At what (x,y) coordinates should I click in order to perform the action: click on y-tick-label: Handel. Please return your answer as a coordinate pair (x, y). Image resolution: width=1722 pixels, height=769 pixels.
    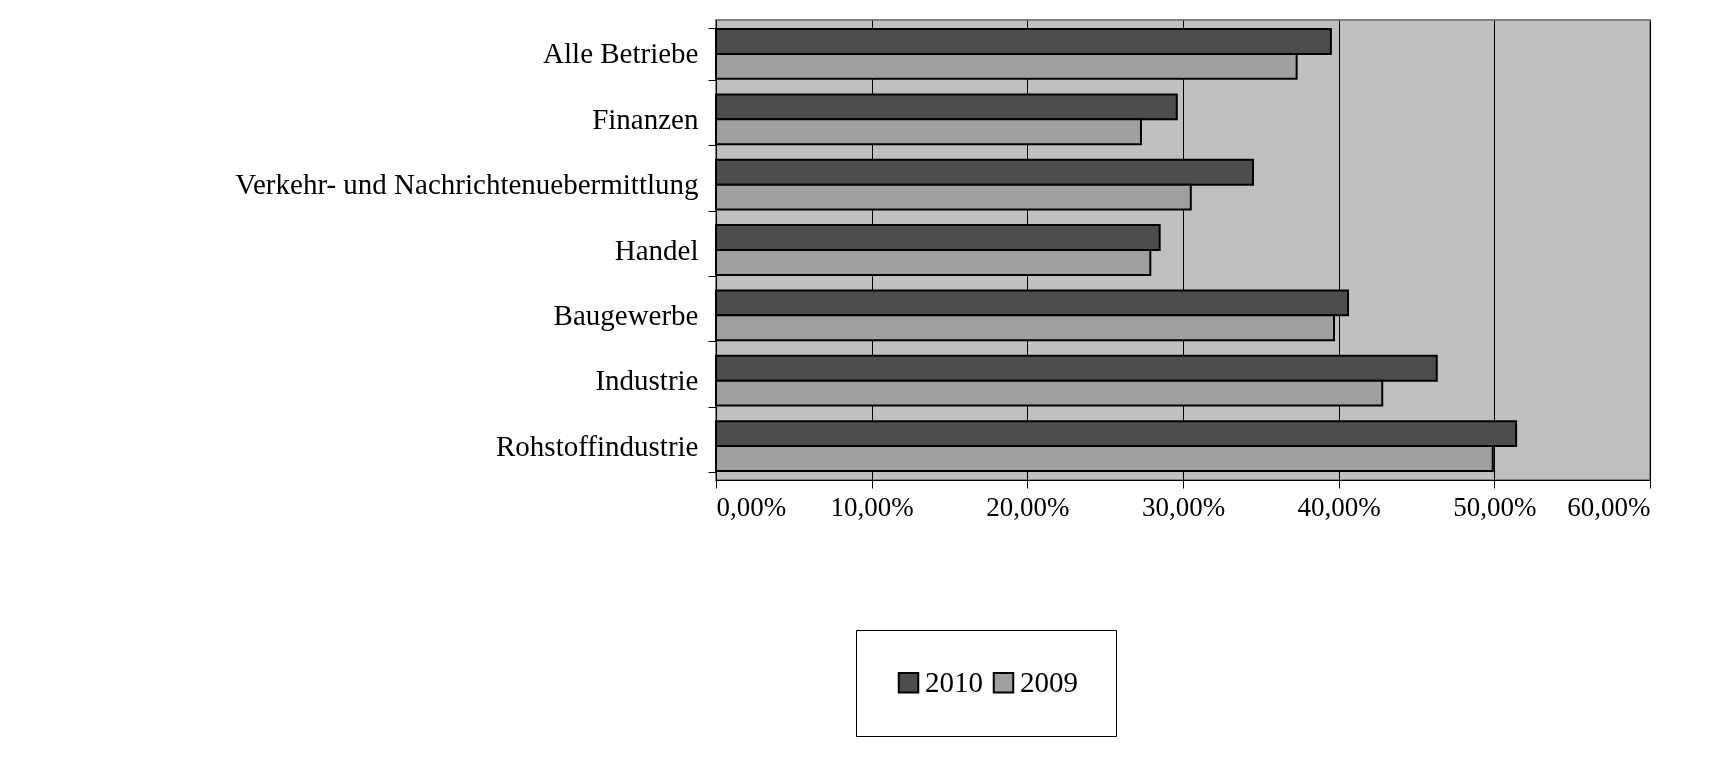
    Looking at the image, I should click on (656, 249).